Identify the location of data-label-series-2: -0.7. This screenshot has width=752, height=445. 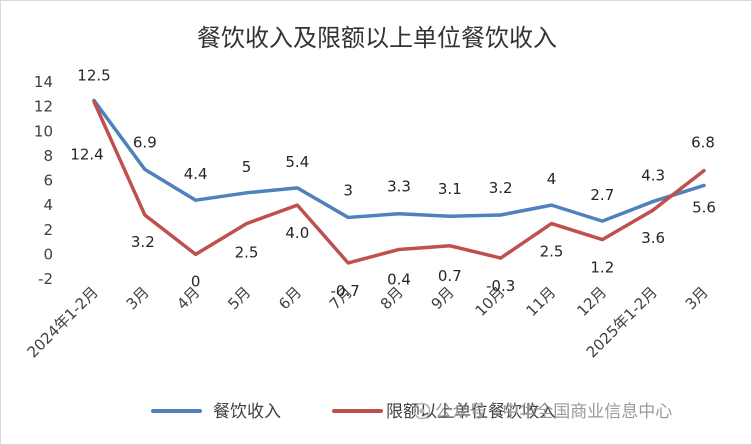
(345, 291).